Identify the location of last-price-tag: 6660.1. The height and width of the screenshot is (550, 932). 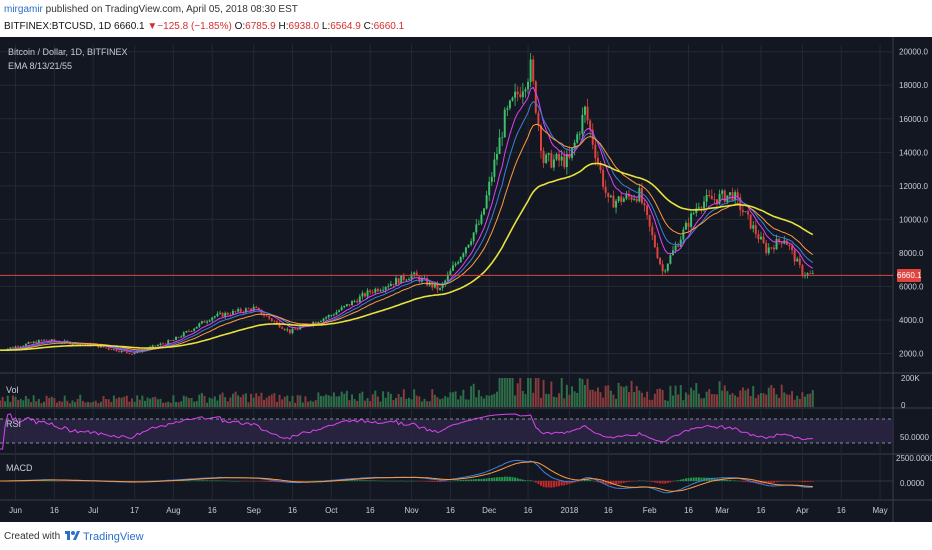
(909, 275).